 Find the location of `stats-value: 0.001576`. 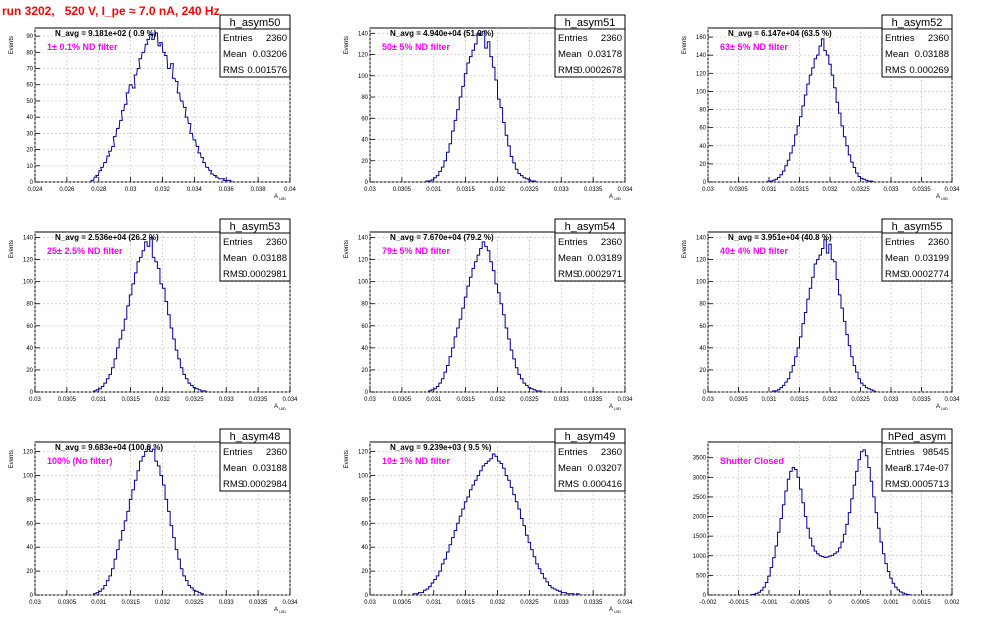

stats-value: 0.001576 is located at coordinates (267, 70).